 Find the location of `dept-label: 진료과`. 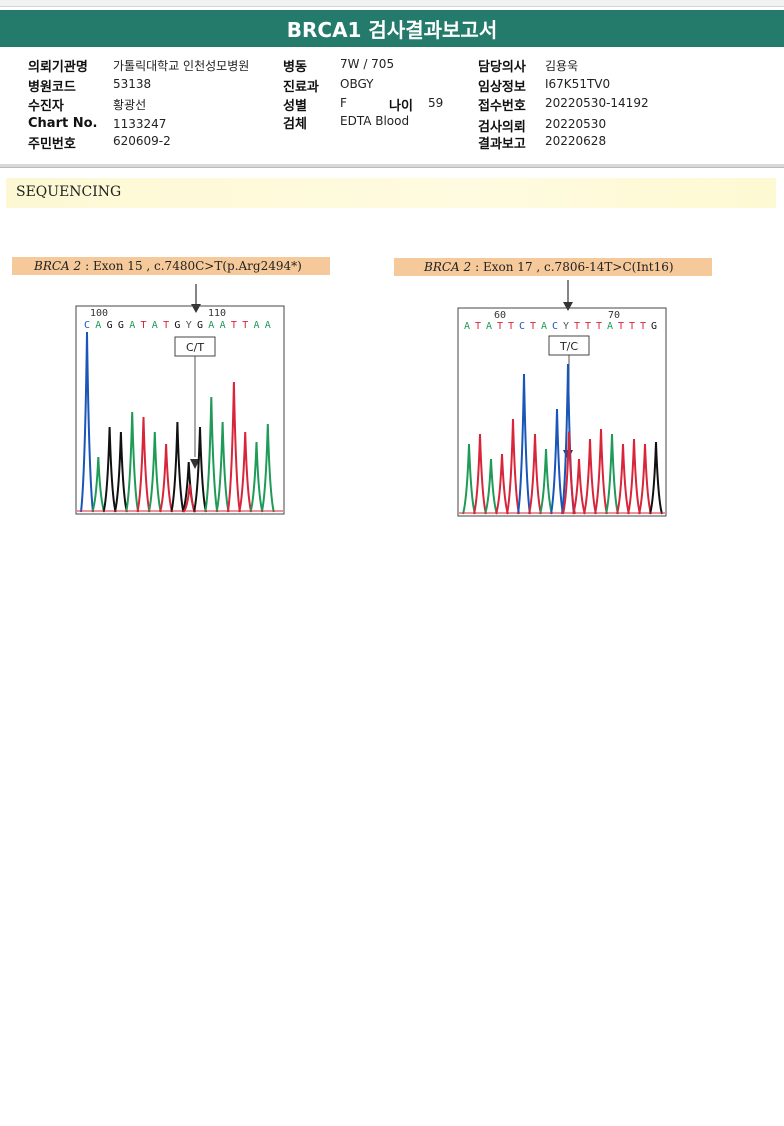

dept-label: 진료과 is located at coordinates (301, 87).